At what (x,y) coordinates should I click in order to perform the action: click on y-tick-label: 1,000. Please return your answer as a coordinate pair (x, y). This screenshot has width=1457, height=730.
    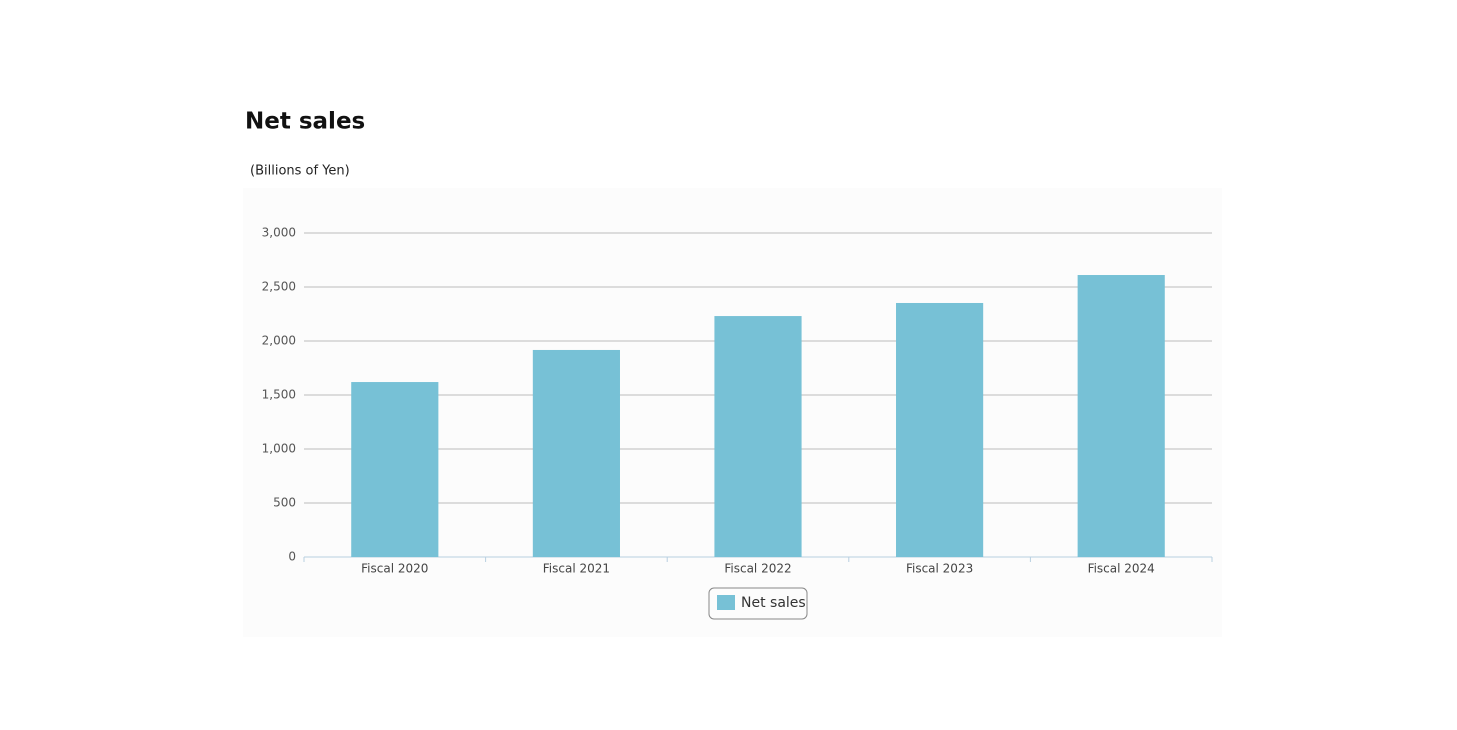
    Looking at the image, I should click on (279, 449).